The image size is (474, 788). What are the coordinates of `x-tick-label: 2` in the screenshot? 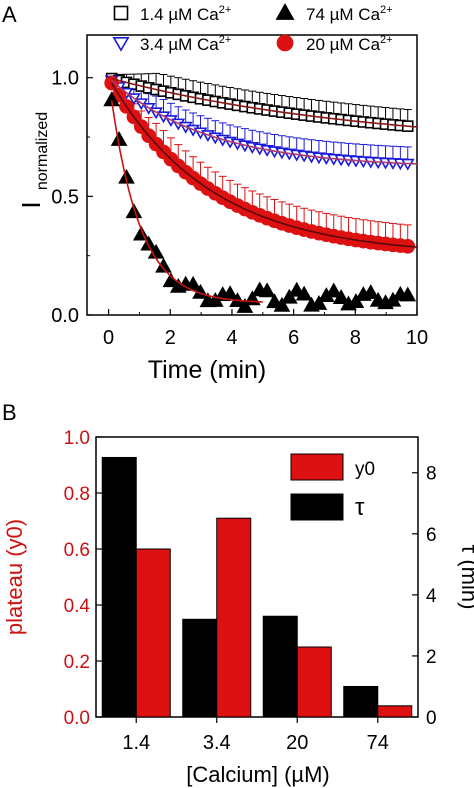 It's located at (170, 338).